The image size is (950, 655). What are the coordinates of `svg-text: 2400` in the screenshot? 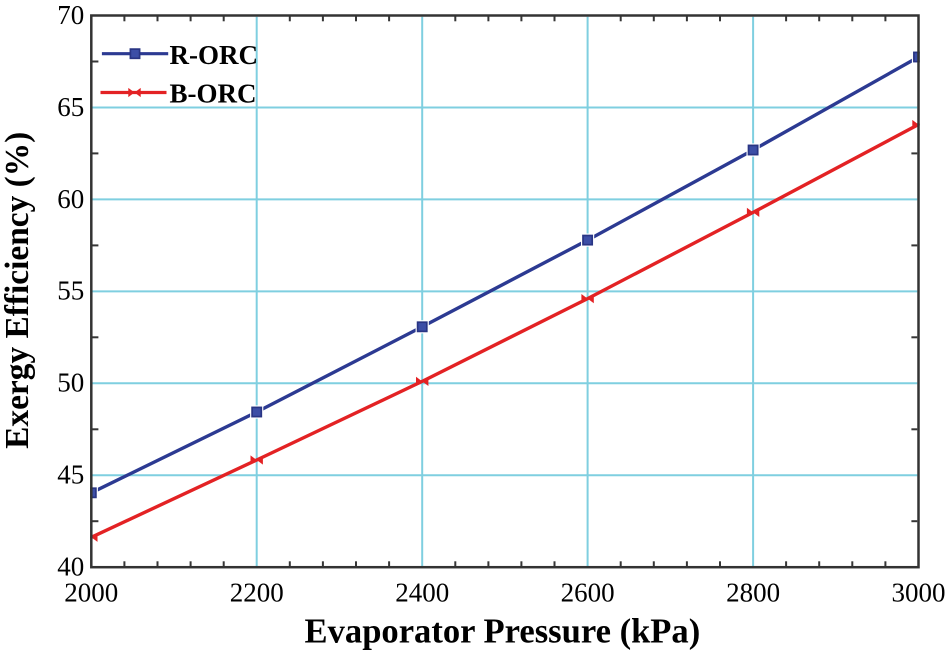 It's located at (422, 593).